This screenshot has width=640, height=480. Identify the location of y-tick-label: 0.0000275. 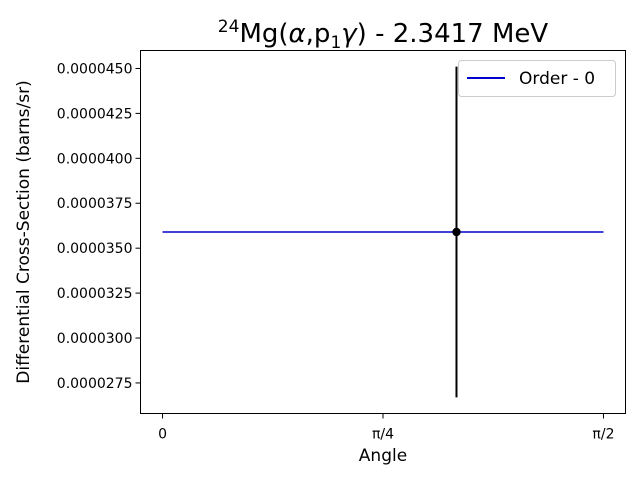
(95, 384).